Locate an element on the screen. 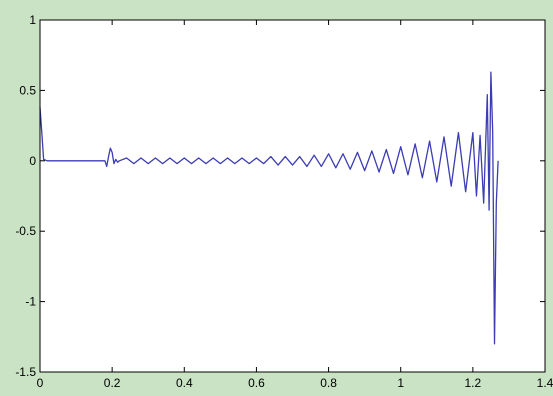 Image resolution: width=553 pixels, height=396 pixels. x-tick-label: 0 is located at coordinates (40, 383).